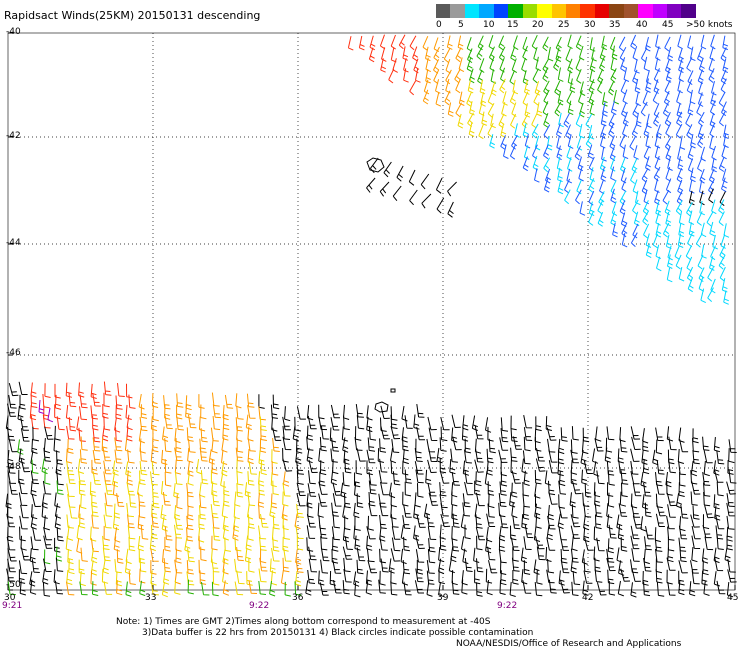  What do you see at coordinates (13, 32) in the screenshot?
I see `lat-label-40: -40` at bounding box center [13, 32].